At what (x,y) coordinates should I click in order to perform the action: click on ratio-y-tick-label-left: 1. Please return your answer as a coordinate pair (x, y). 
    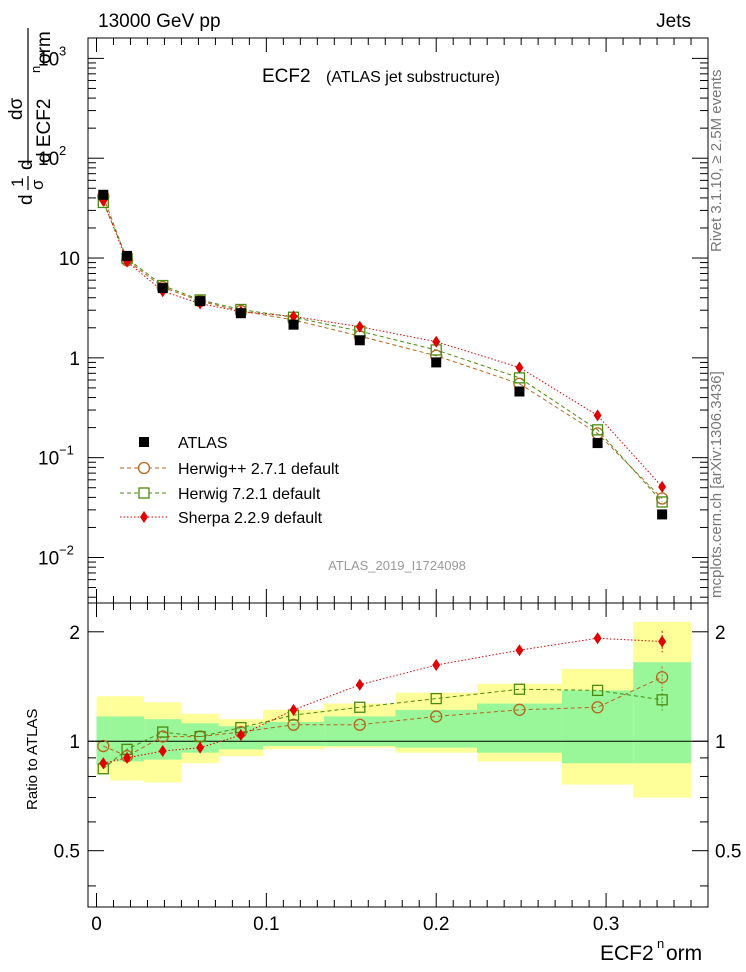
    Looking at the image, I should click on (74, 742).